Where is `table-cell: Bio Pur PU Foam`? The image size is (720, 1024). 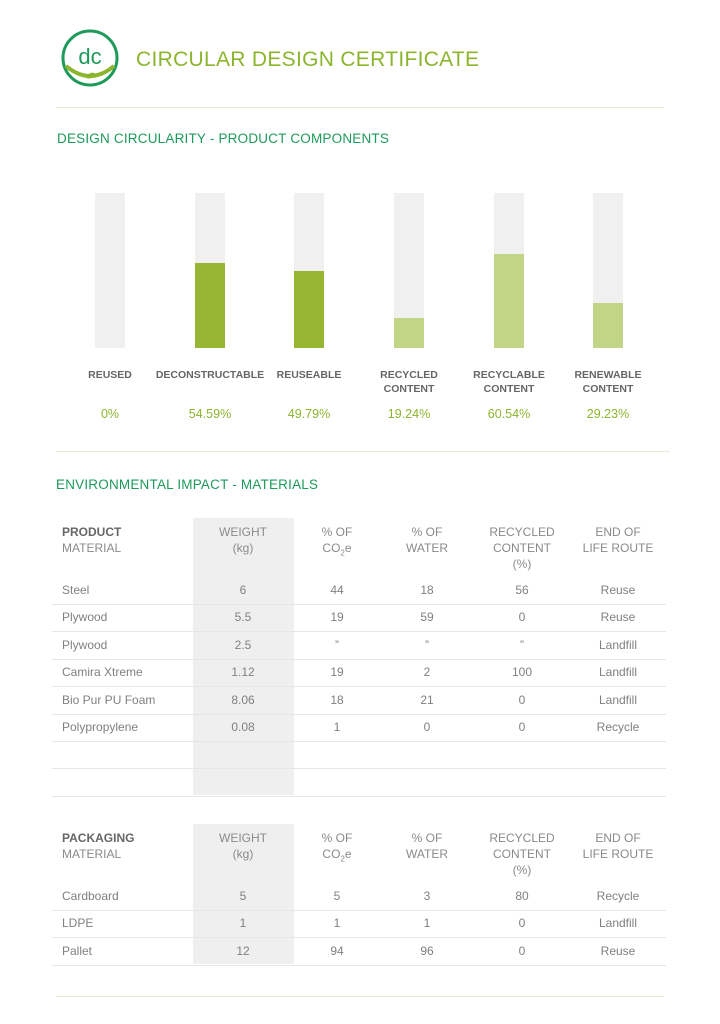
table-cell: Bio Pur PU Foam is located at coordinates (109, 699).